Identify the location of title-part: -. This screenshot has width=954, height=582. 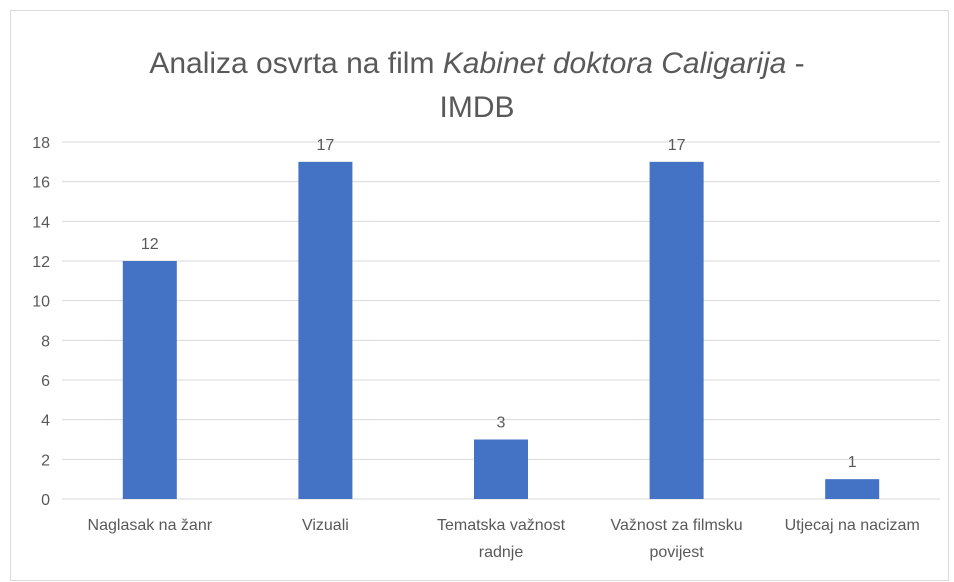
(799, 63).